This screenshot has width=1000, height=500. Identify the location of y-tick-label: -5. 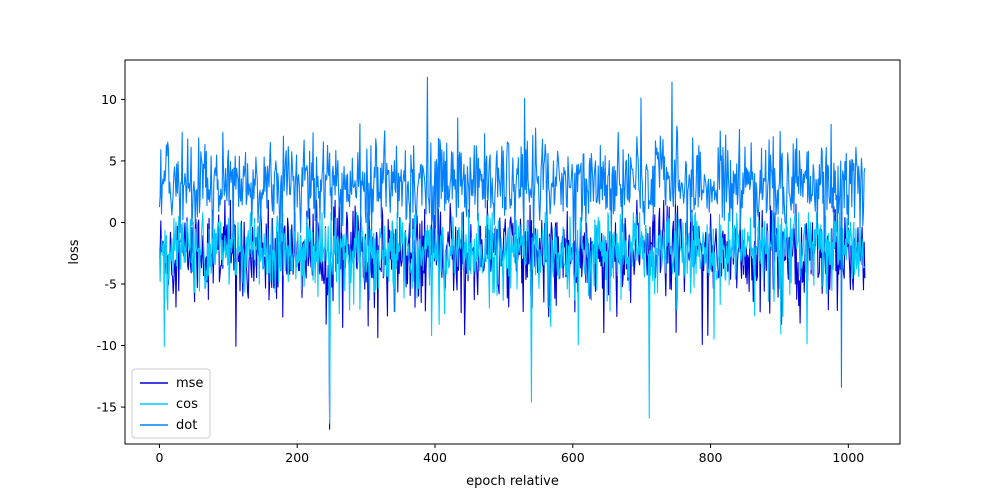
(111, 284).